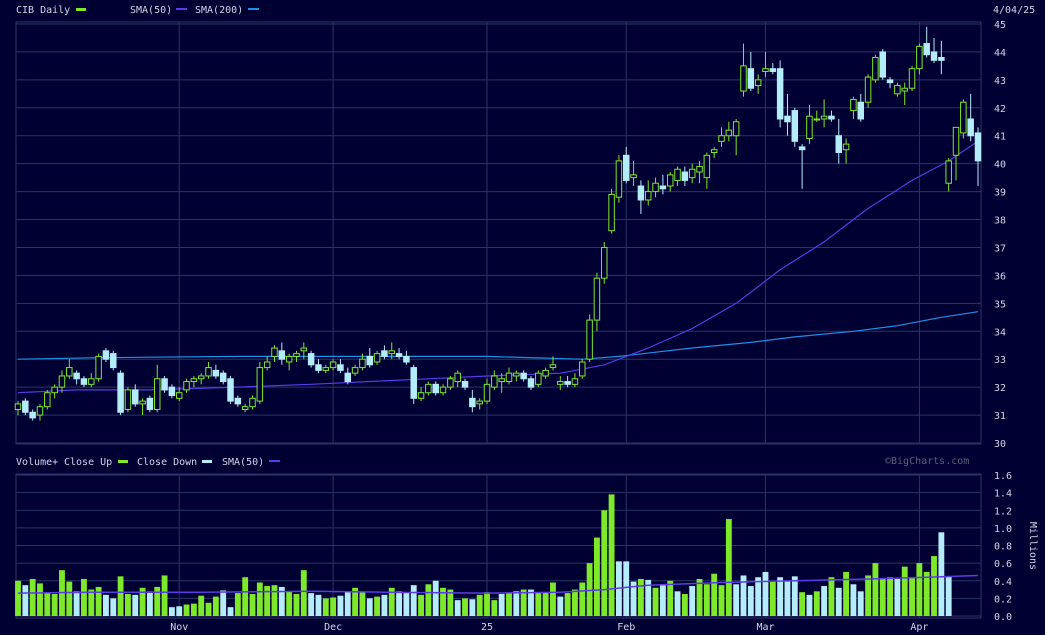 The width and height of the screenshot is (1045, 635). What do you see at coordinates (1000, 360) in the screenshot?
I see `price-y-tick-label: 33` at bounding box center [1000, 360].